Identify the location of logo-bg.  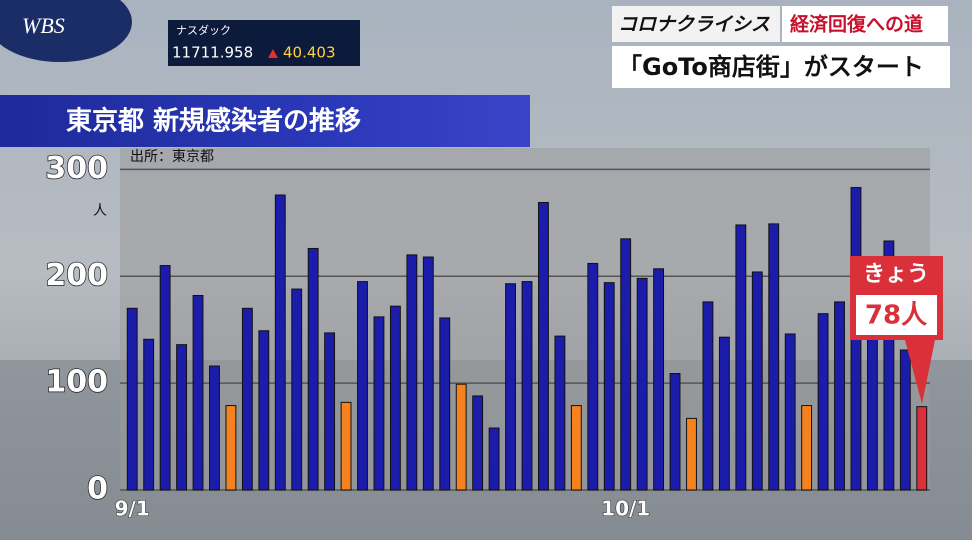
(66, 31).